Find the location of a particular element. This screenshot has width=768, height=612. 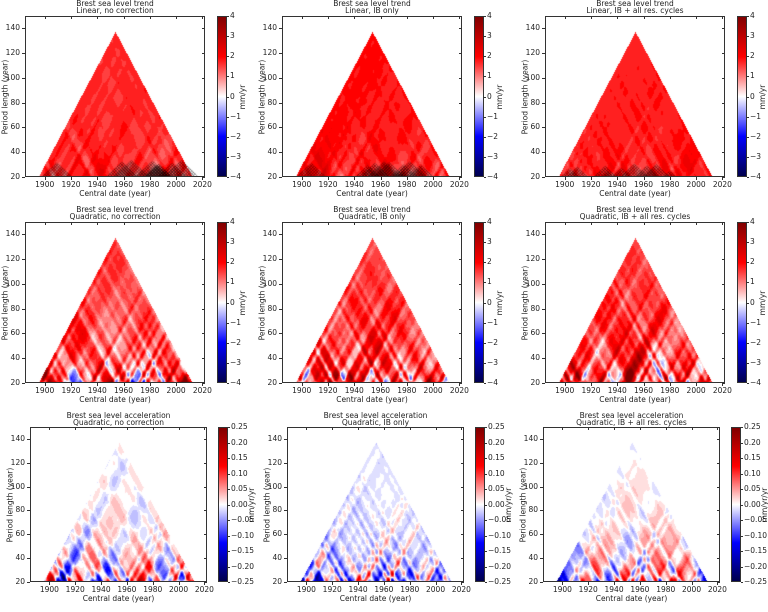

heatmap-canvas is located at coordinates (372, 96).